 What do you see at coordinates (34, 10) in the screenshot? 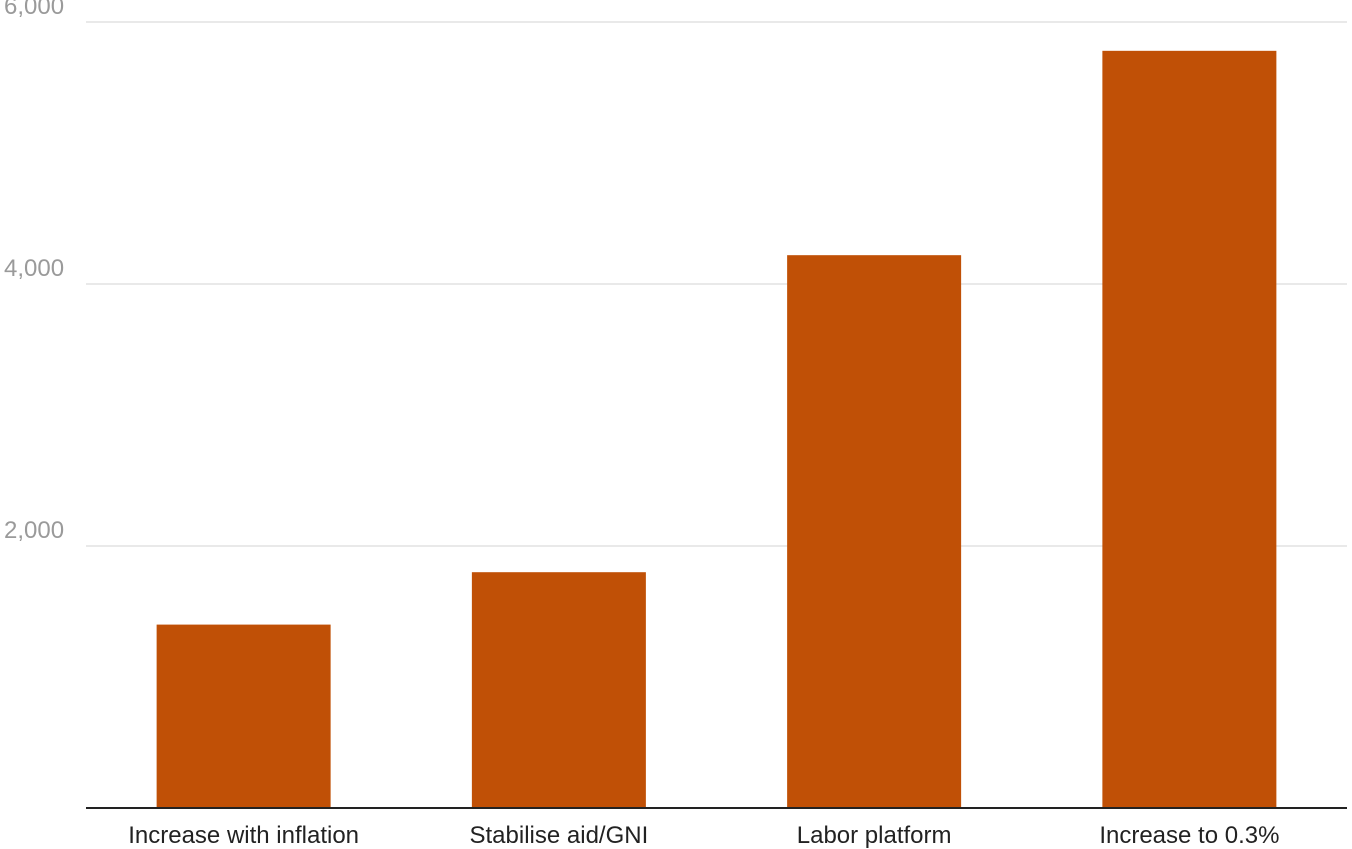
I see `y-tick-label-2: 6,000` at bounding box center [34, 10].